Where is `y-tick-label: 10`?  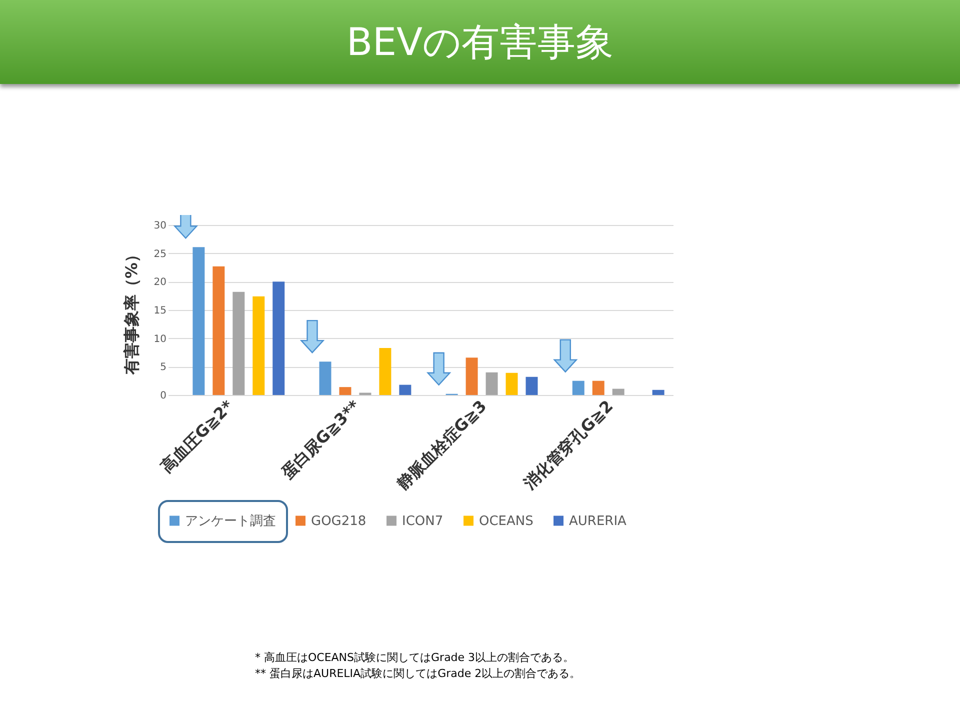
y-tick-label: 10 is located at coordinates (160, 339).